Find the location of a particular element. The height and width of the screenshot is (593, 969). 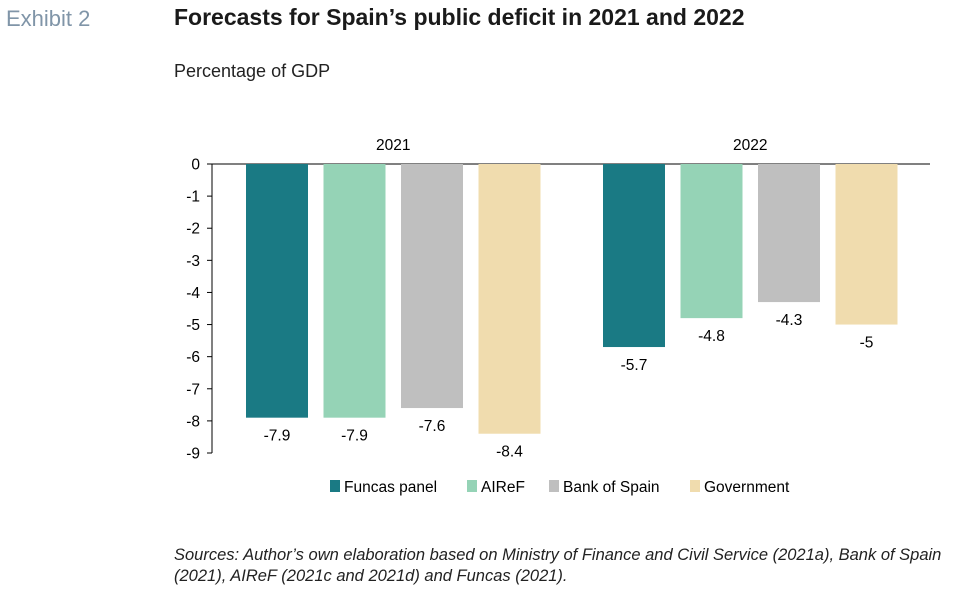

data-label: -5 is located at coordinates (867, 343).